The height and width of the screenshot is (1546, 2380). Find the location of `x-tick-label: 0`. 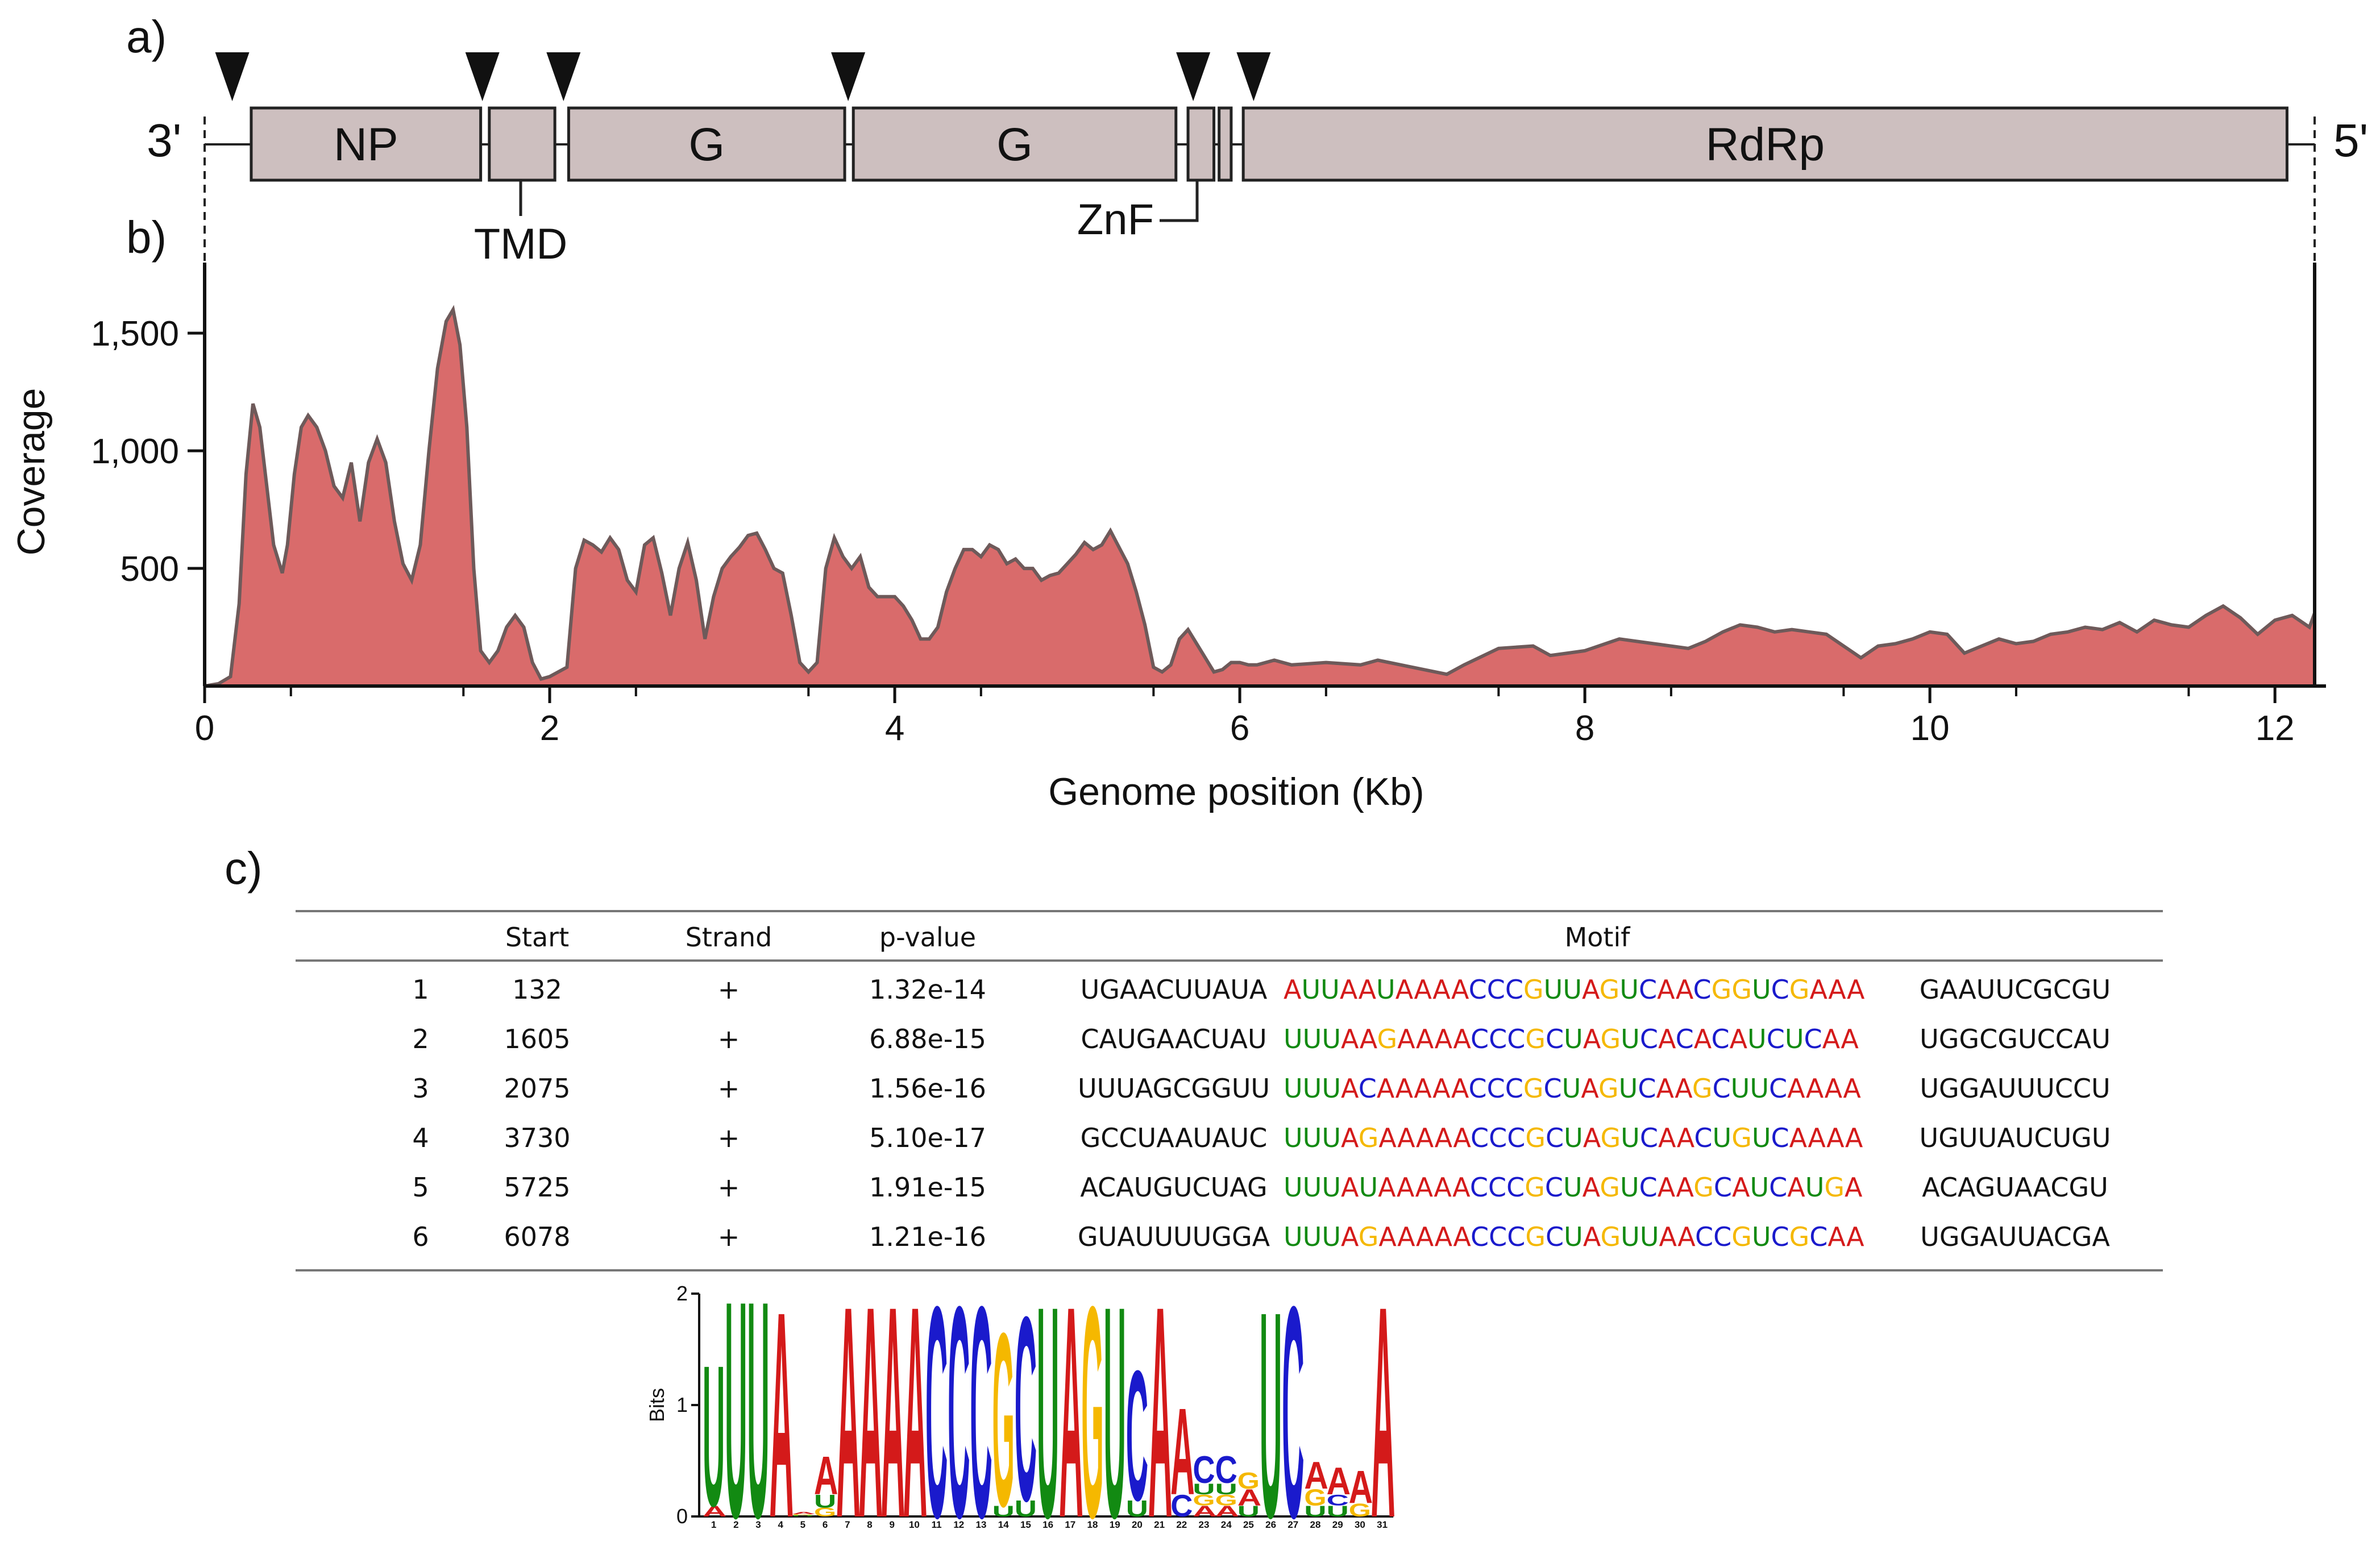

x-tick-label: 0 is located at coordinates (204, 728).